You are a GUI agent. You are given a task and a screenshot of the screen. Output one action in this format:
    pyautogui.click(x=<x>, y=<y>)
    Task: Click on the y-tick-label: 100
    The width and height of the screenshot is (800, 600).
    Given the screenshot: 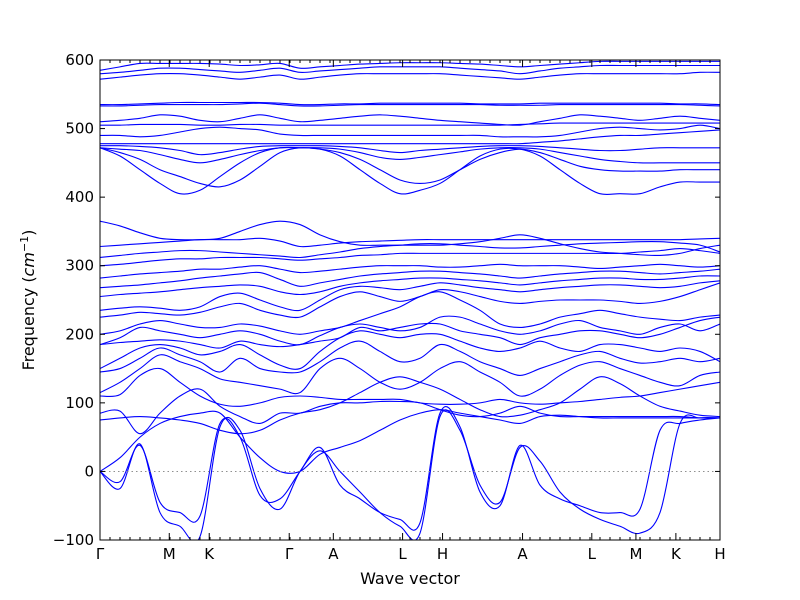 What is the action you would take?
    pyautogui.click(x=79, y=403)
    